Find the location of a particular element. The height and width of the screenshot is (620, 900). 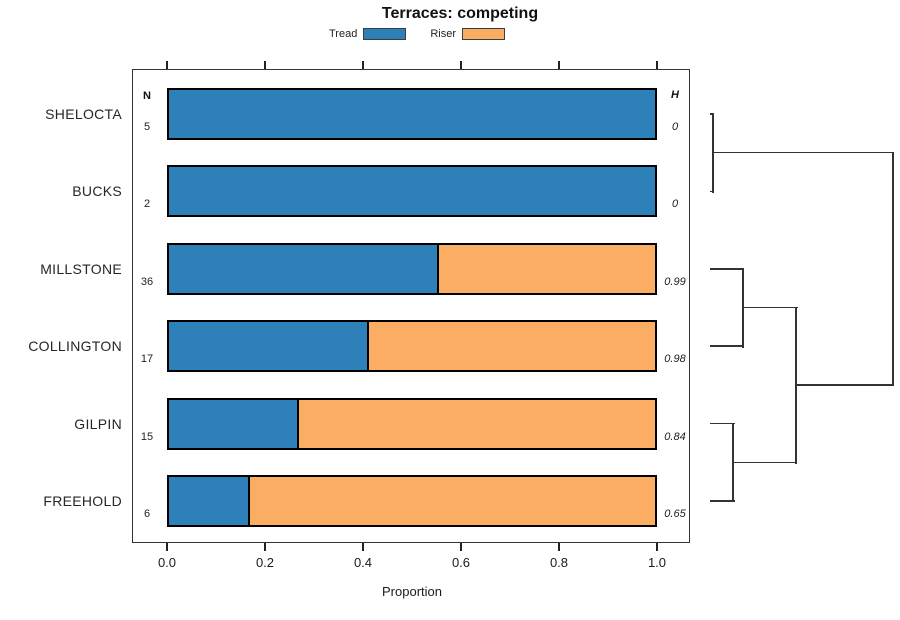

row-label-collington: COLLINGTON is located at coordinates (75, 346).